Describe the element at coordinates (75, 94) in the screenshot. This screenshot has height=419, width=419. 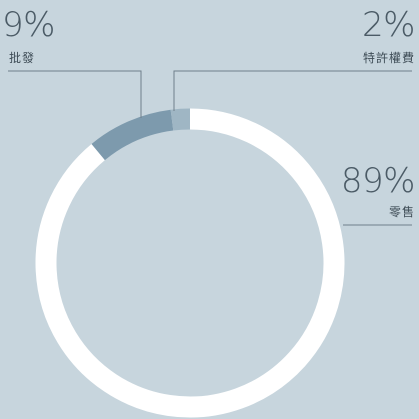
I see `leader-line-wholesale` at that location.